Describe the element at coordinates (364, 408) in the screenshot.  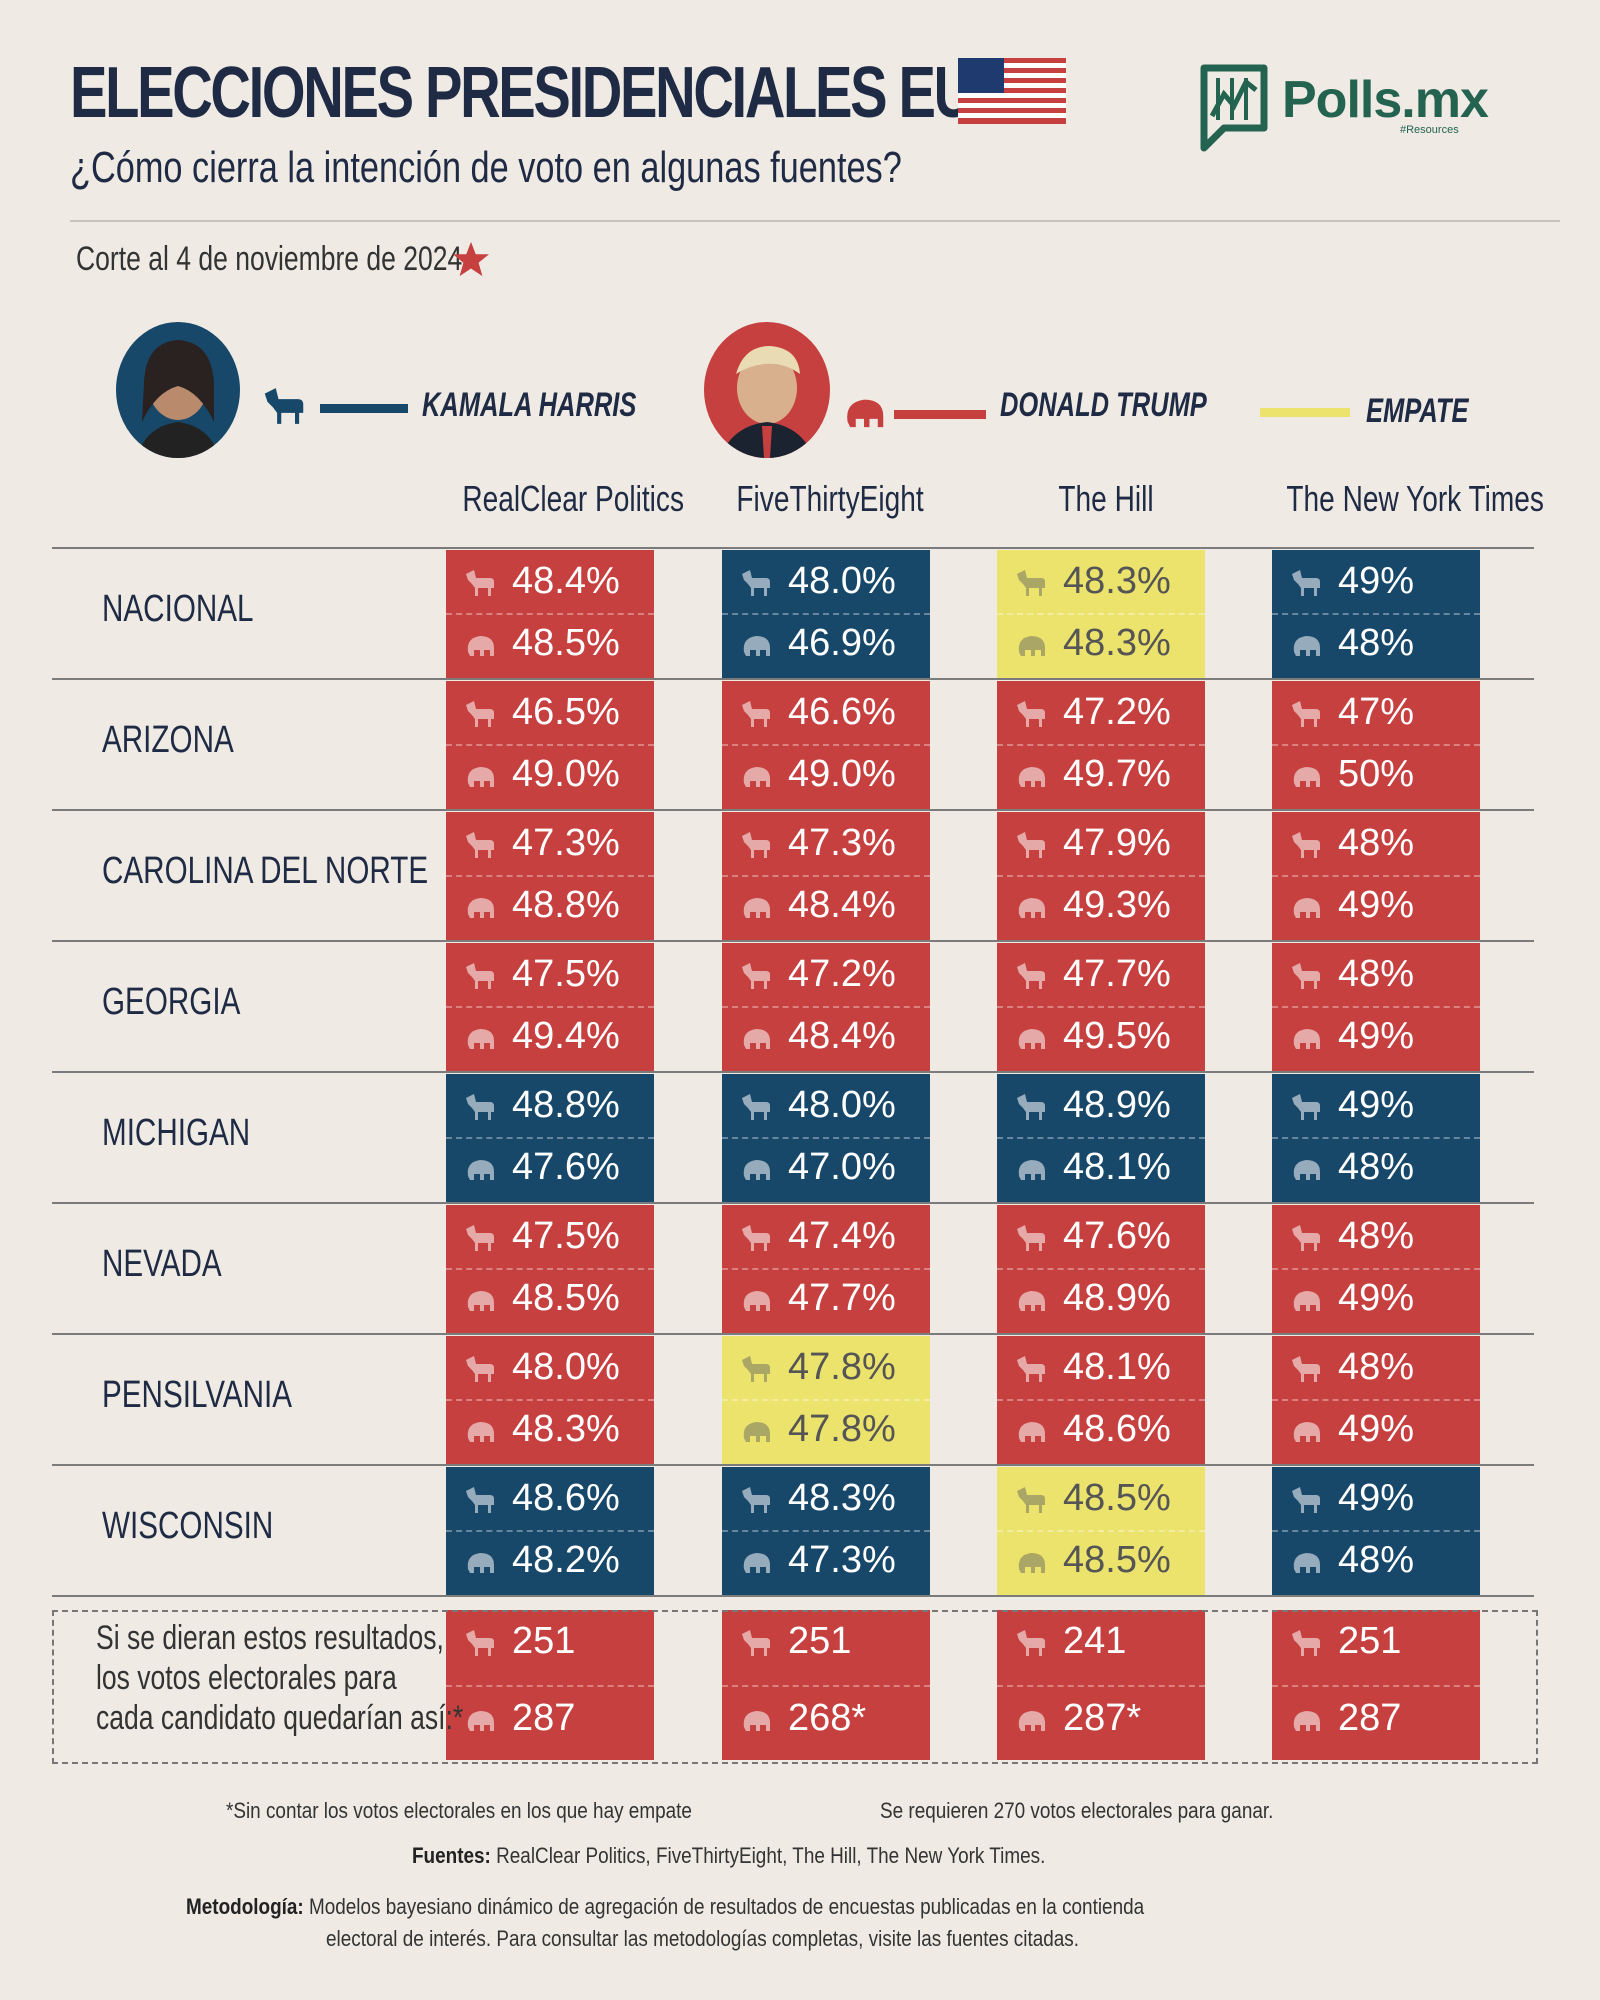
I see `harris-legend-line` at that location.